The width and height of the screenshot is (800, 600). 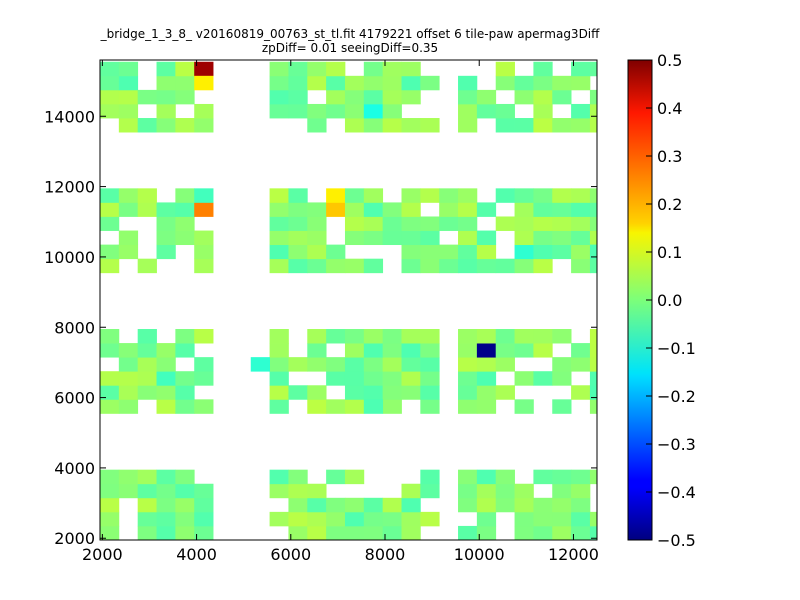 I want to click on y-tick-label: 2000, so click(x=74, y=538).